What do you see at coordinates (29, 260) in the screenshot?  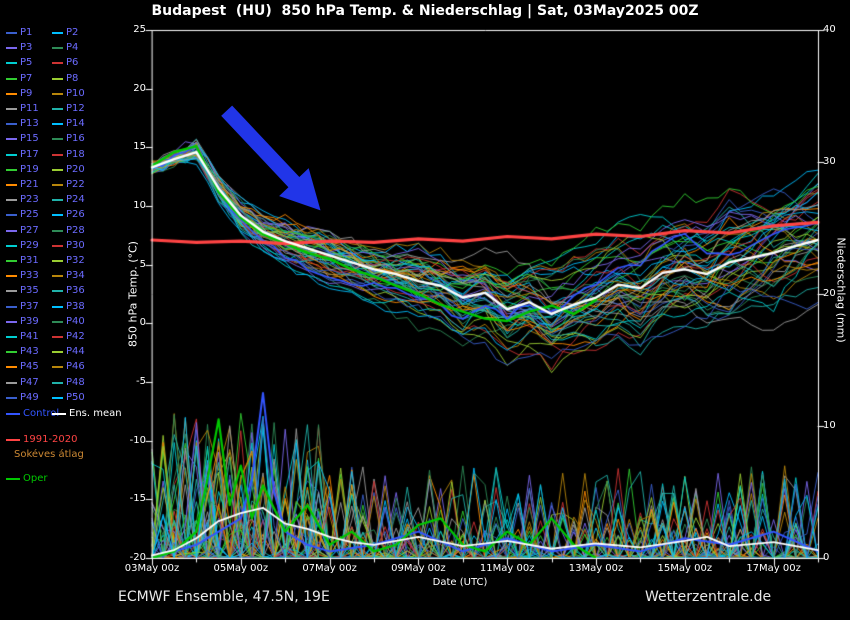 I see `legend-member-label: P31` at bounding box center [29, 260].